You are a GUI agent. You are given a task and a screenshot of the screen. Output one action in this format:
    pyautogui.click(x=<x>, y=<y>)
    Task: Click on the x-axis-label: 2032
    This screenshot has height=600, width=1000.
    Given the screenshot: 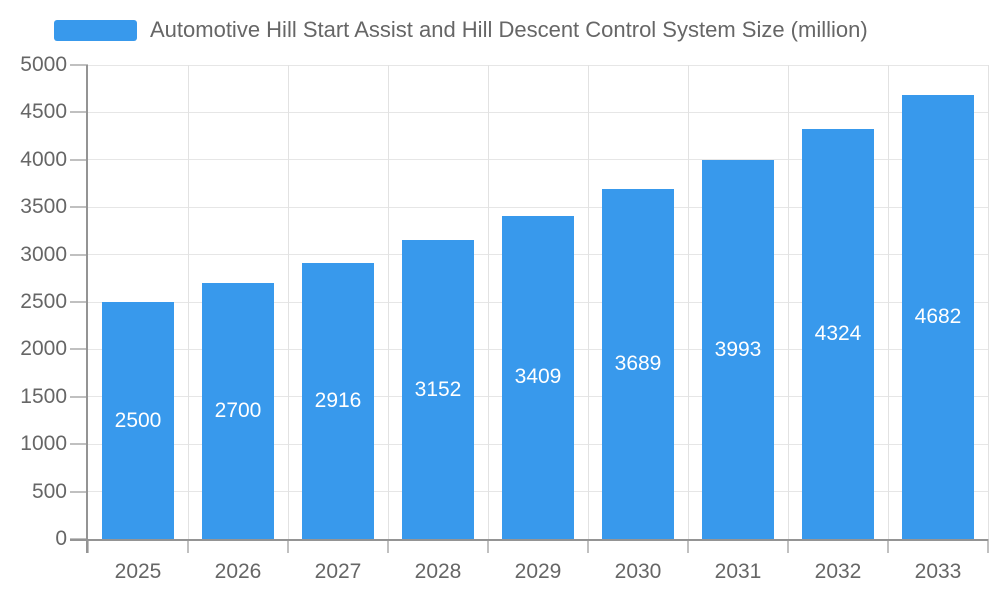 What is the action you would take?
    pyautogui.click(x=838, y=571)
    